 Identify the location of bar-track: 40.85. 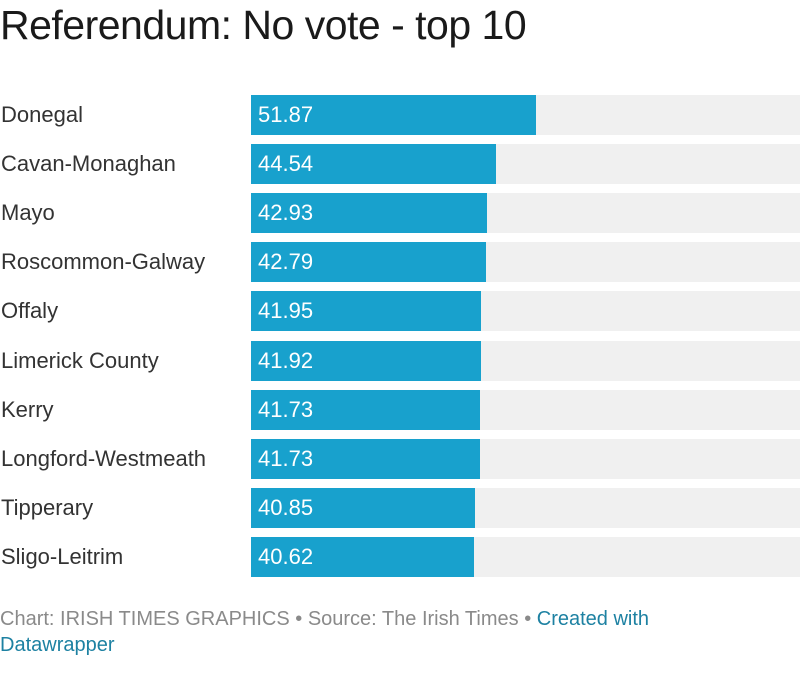
(525, 507).